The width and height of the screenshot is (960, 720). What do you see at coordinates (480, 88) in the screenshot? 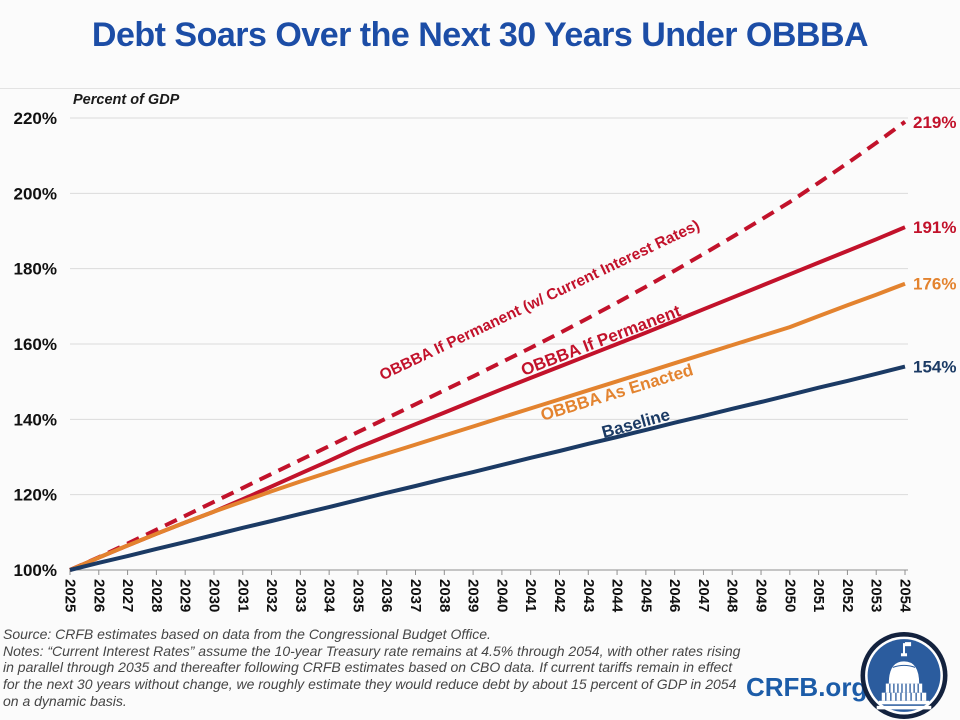
I see `title-divider` at bounding box center [480, 88].